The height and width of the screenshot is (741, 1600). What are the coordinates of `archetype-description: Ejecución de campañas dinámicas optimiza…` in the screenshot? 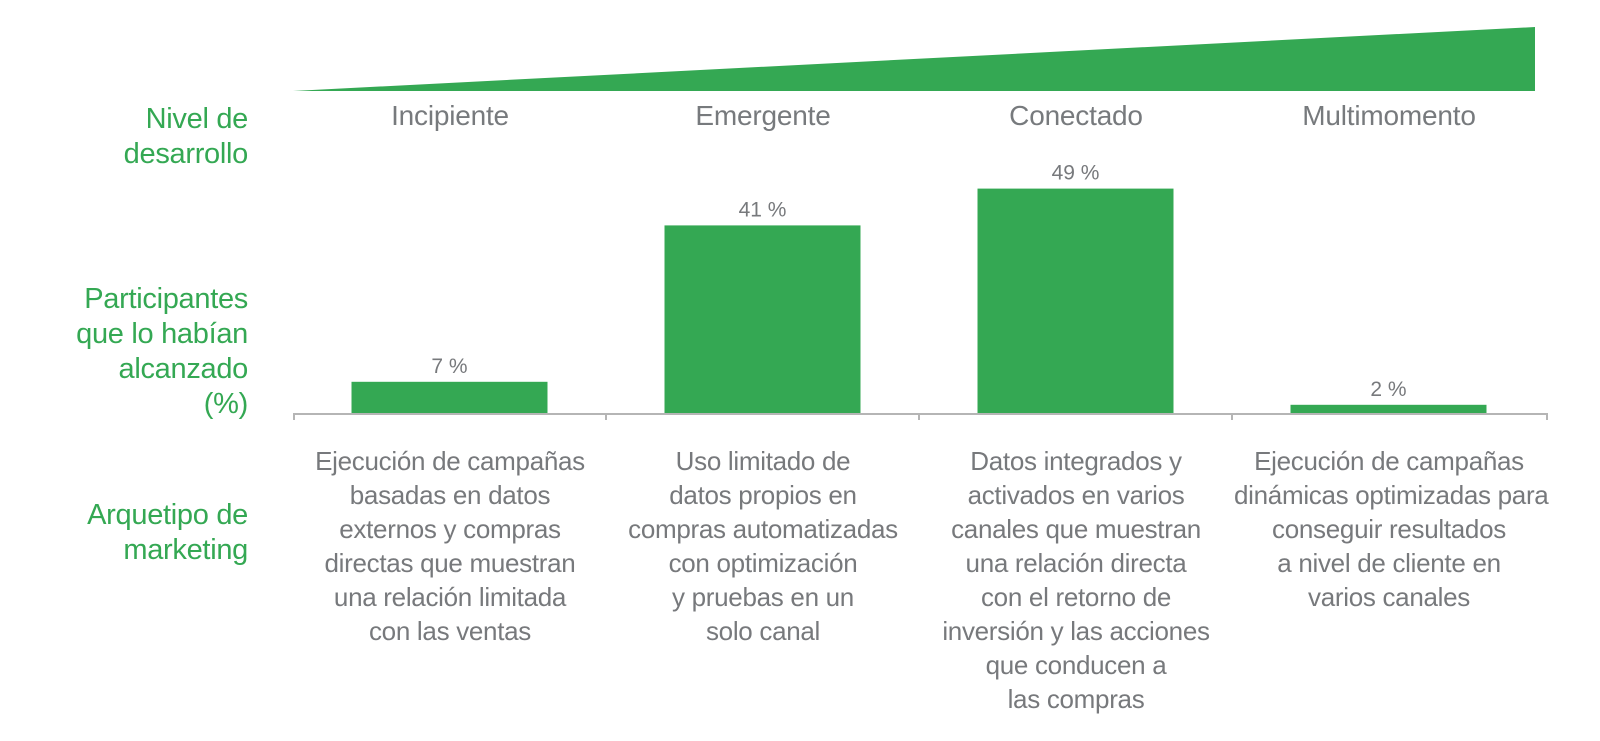 It's located at (1391, 529).